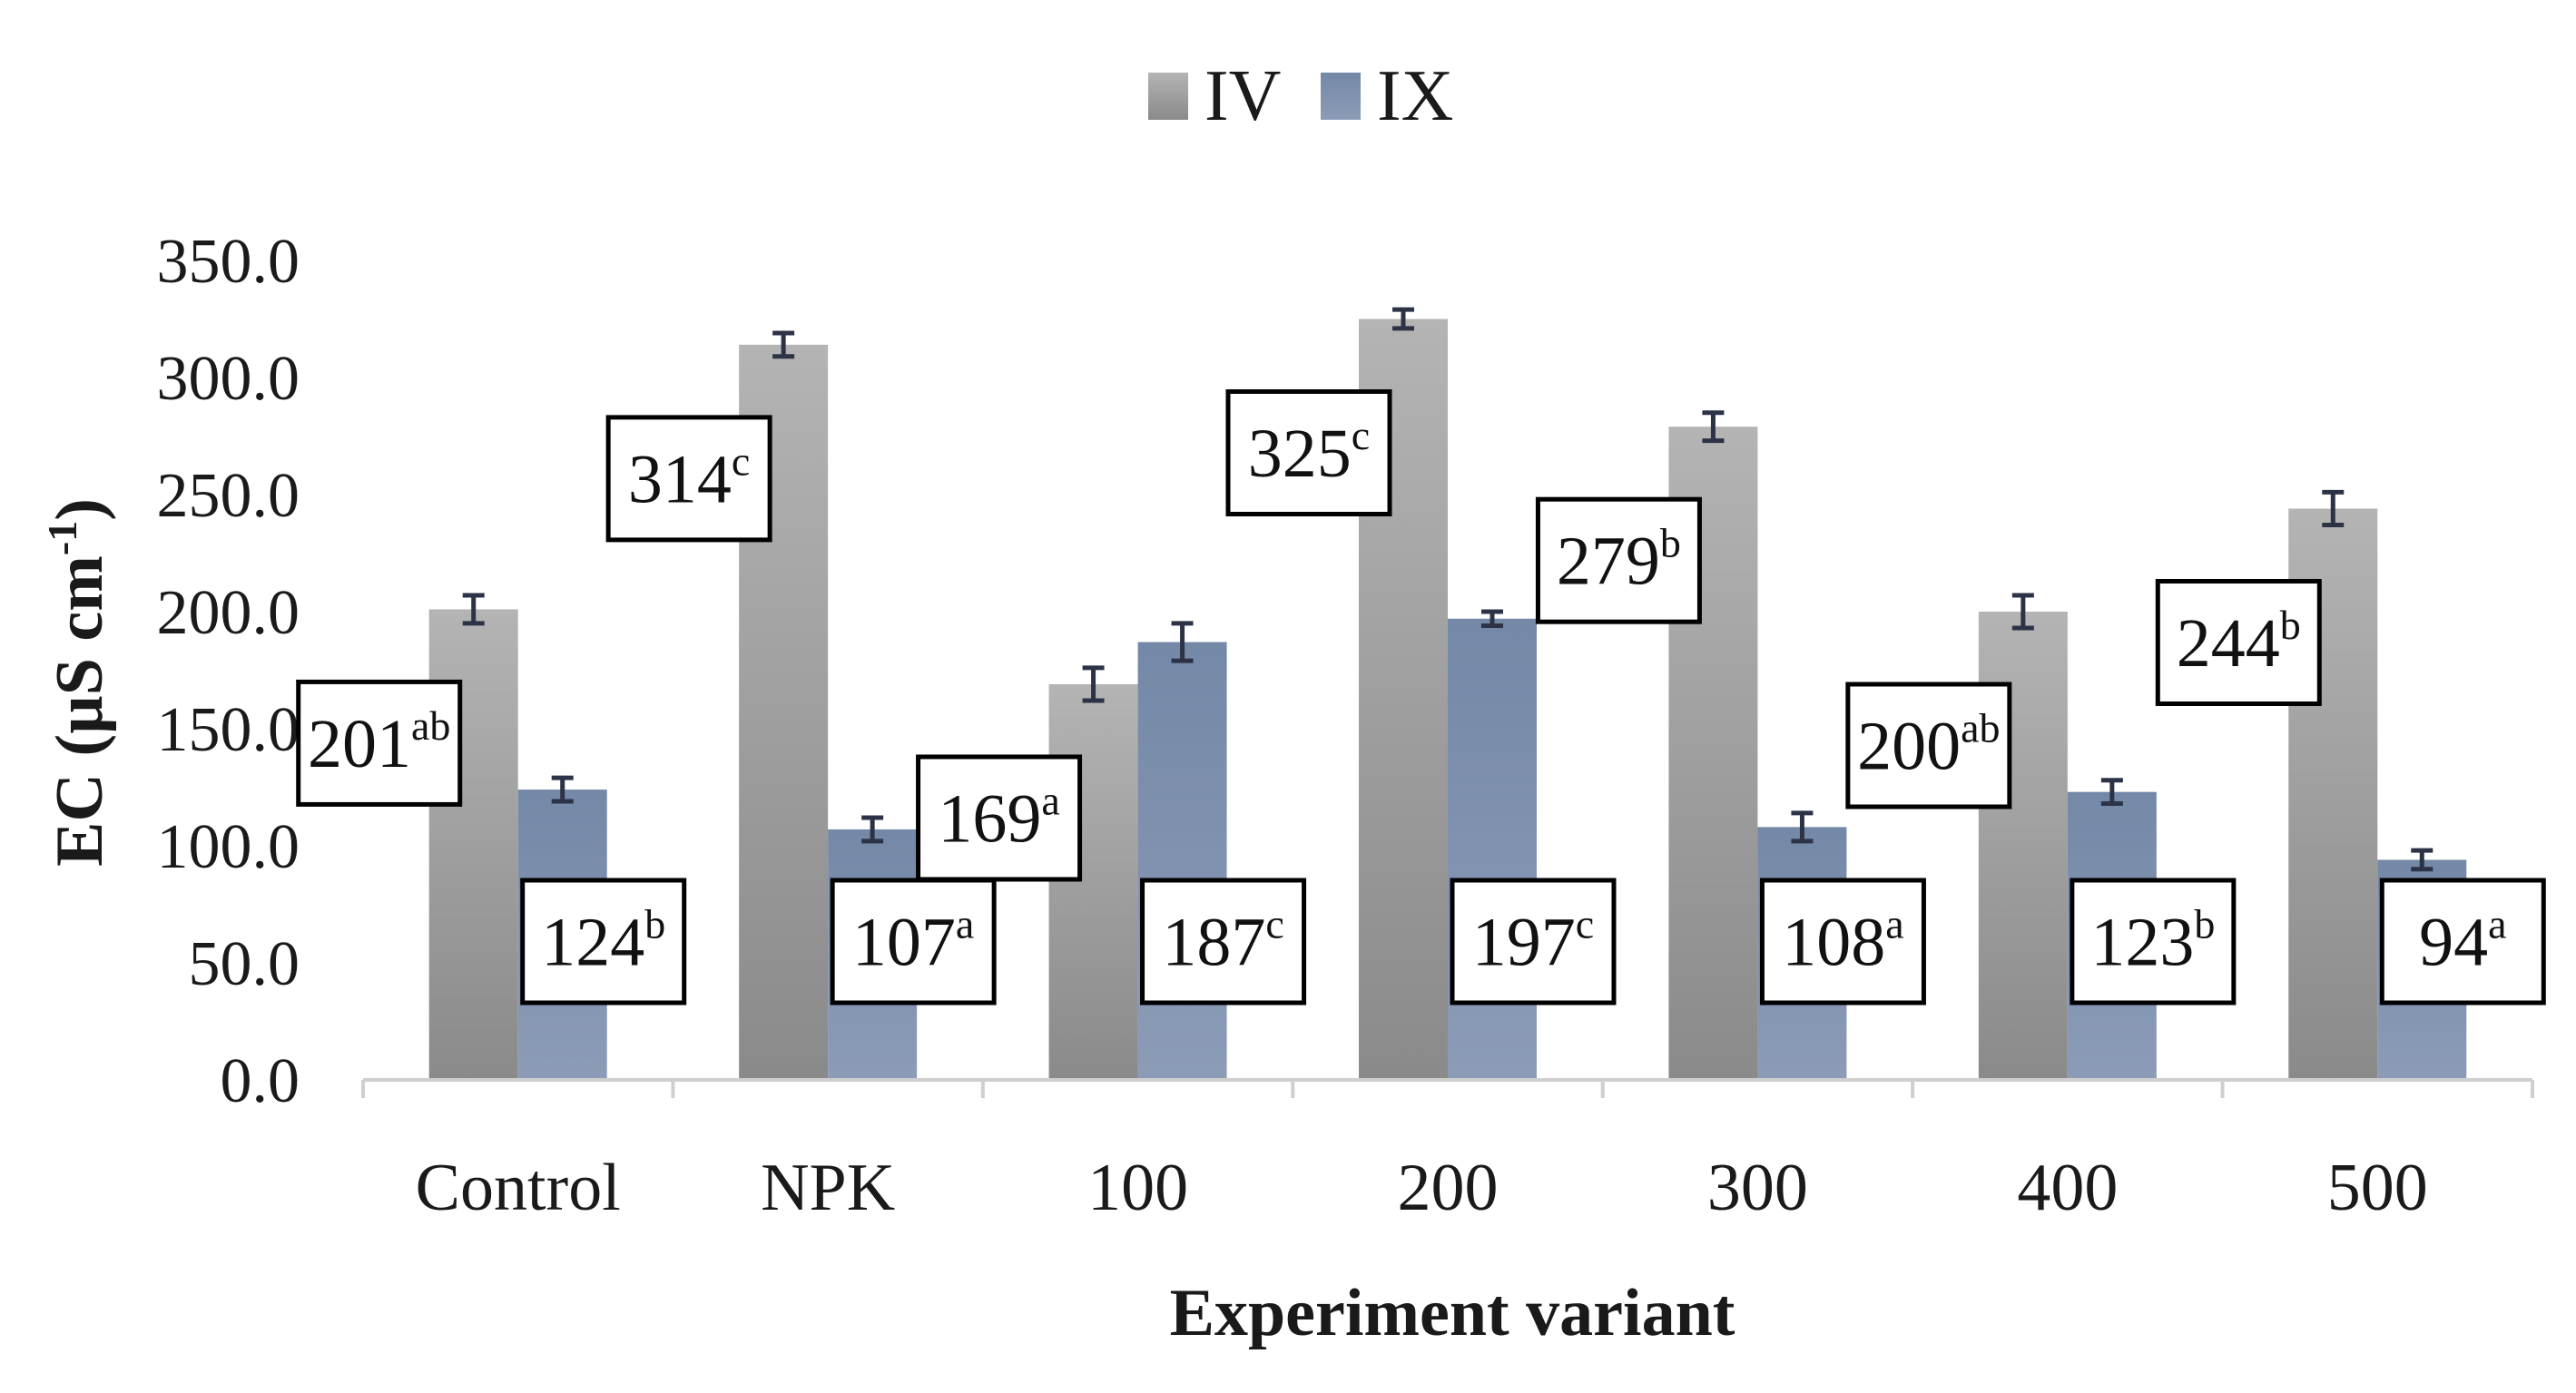 Image resolution: width=2576 pixels, height=1393 pixels. I want to click on data-label-text: 123b, so click(2152, 941).